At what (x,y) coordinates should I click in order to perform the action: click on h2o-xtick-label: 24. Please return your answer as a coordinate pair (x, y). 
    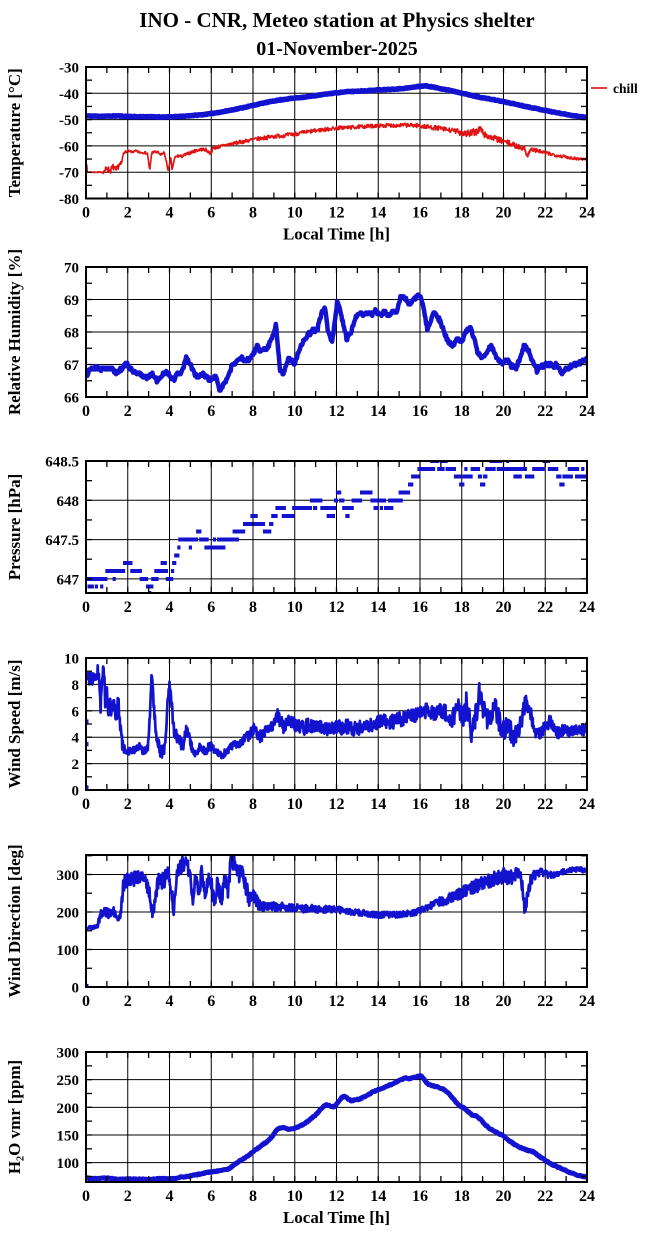
    Looking at the image, I should click on (587, 1196).